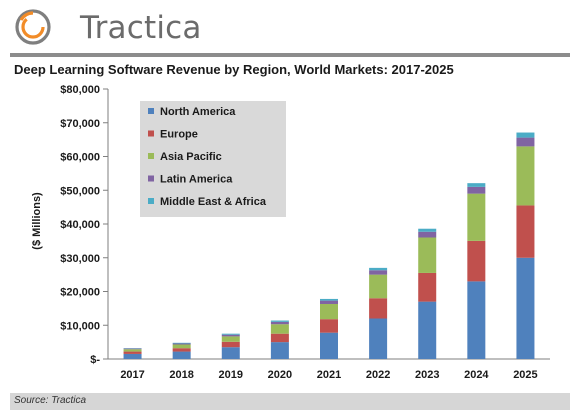 The image size is (577, 417). I want to click on bar-asia-pacific-2018, so click(181, 346).